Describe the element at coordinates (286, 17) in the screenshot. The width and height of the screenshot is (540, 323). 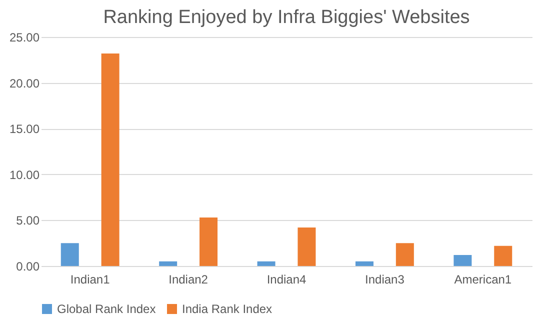
I see `chart-title: Ranking Enjoyed by Infra Biggies' Websites` at that location.